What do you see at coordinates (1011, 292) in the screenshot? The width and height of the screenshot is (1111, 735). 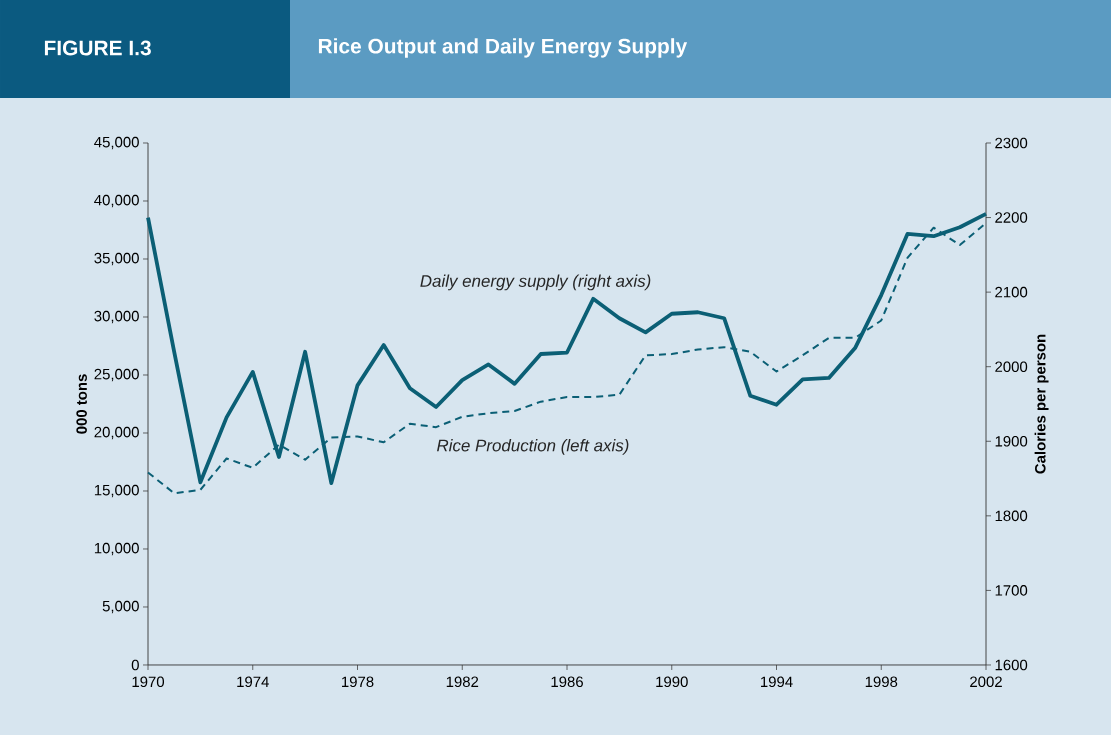 I see `y2-tick-label: 2100` at bounding box center [1011, 292].